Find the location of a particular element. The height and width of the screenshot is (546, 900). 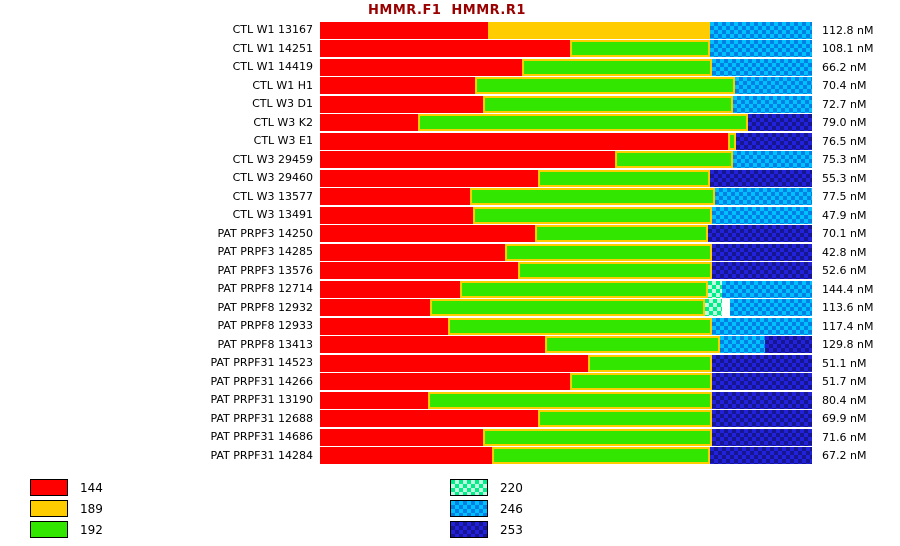

legend-item-144: 144 is located at coordinates (66, 487).